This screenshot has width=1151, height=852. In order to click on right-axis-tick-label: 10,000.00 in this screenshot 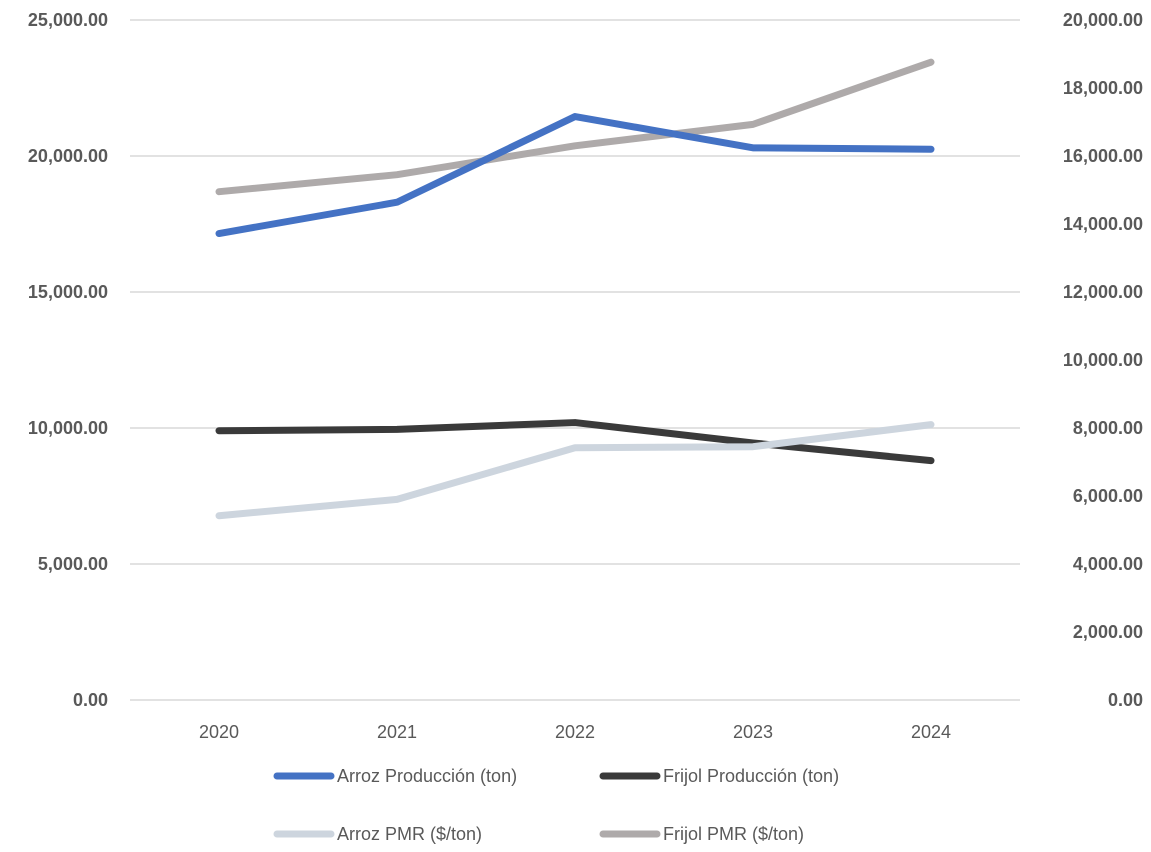, I will do `click(1103, 360)`.